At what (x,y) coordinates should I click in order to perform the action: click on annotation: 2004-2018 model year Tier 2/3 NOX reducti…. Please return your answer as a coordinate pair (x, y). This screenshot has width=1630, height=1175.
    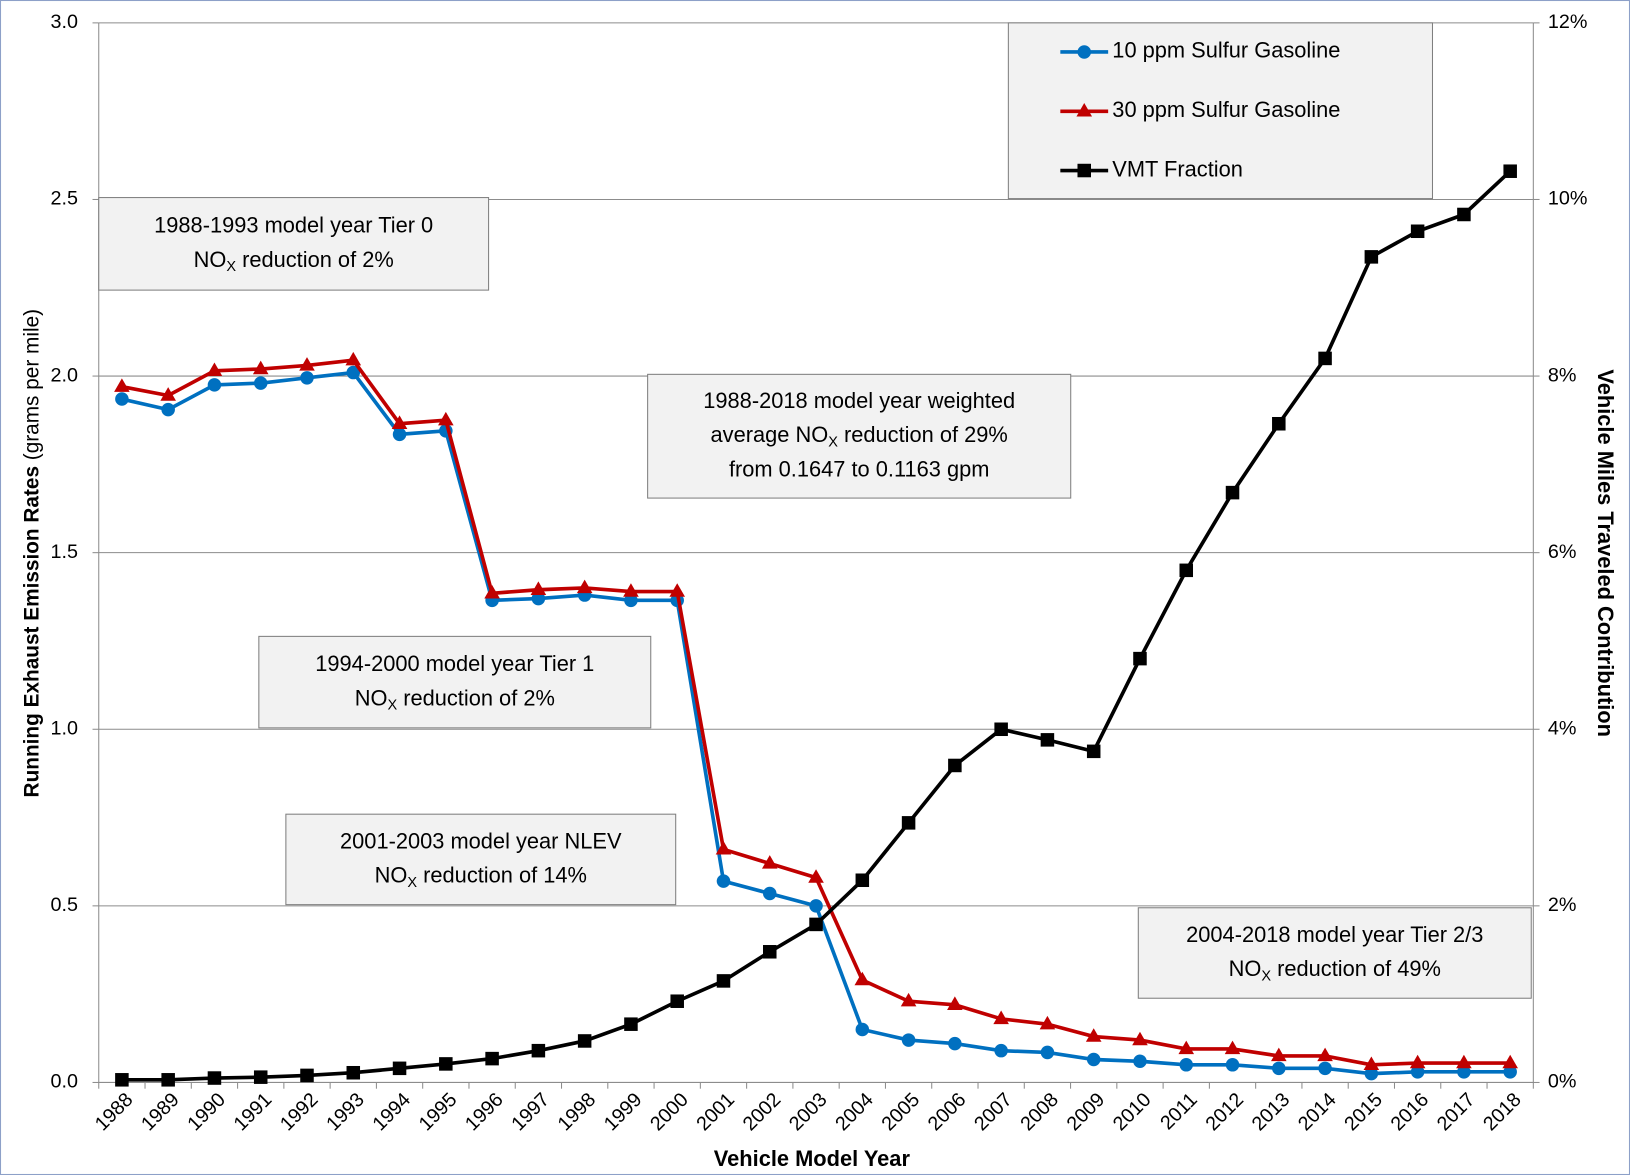
    Looking at the image, I should click on (1334, 953).